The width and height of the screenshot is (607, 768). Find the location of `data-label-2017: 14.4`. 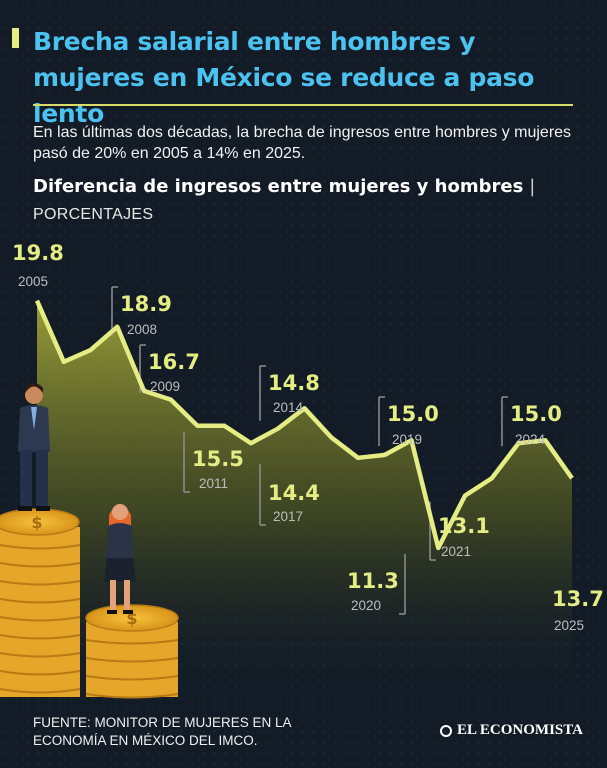

data-label-2017: 14.4 is located at coordinates (294, 493).